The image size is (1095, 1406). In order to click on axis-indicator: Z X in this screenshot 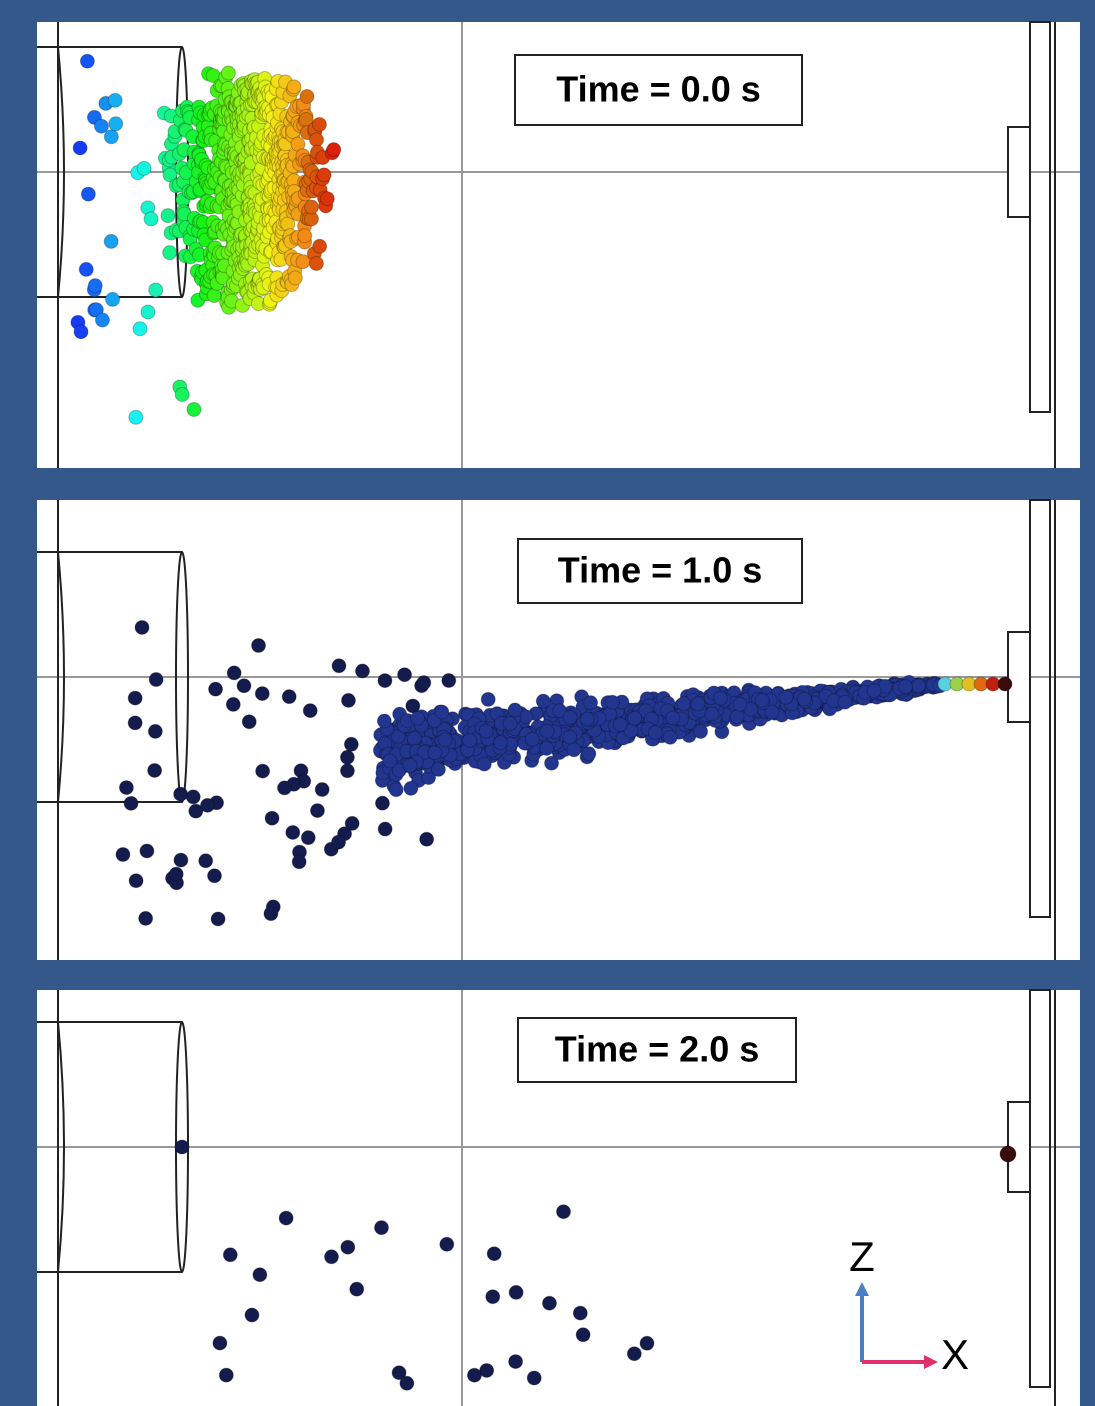, I will do `click(909, 1305)`.